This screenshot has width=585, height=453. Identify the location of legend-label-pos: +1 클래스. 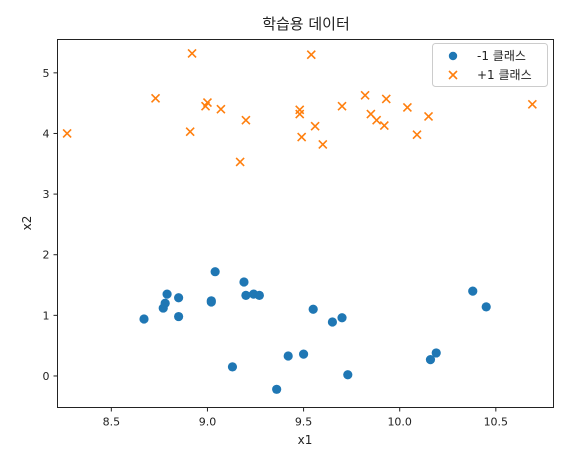
(504, 75).